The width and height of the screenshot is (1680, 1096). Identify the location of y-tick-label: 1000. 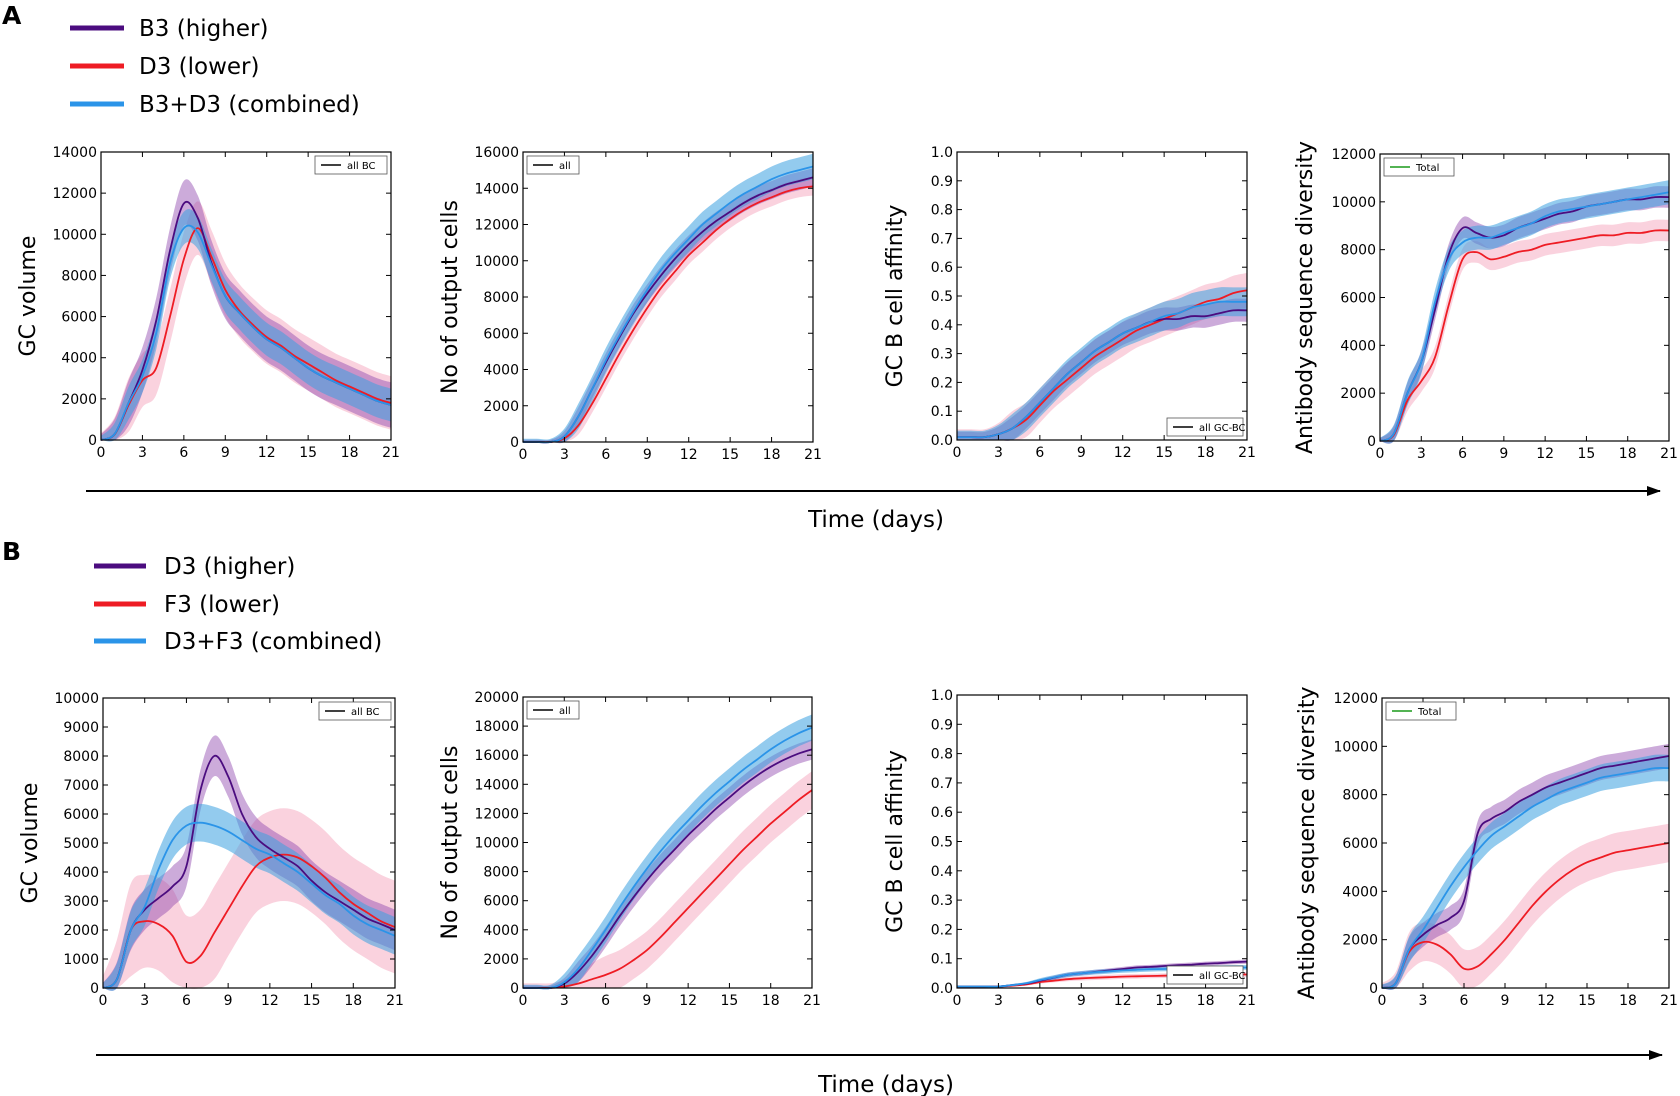
(81, 960).